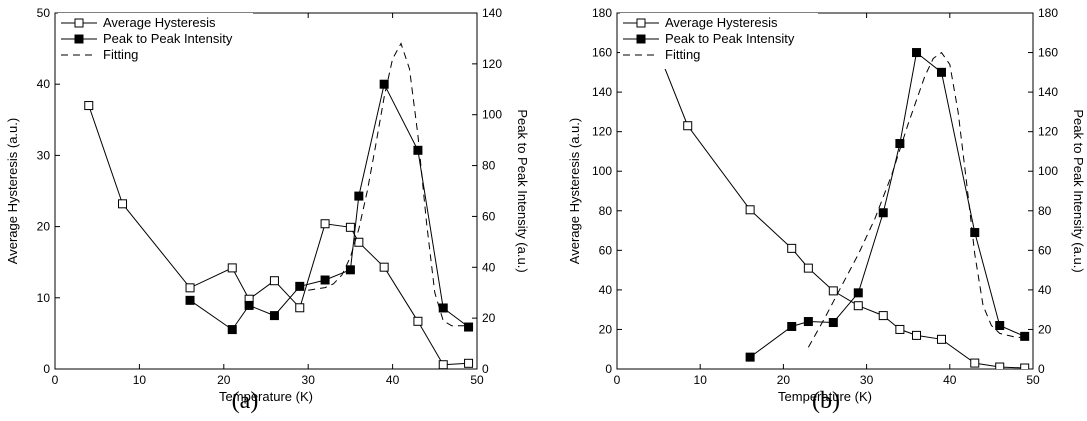  Describe the element at coordinates (477, 380) in the screenshot. I see `x-tick-label: 50` at that location.